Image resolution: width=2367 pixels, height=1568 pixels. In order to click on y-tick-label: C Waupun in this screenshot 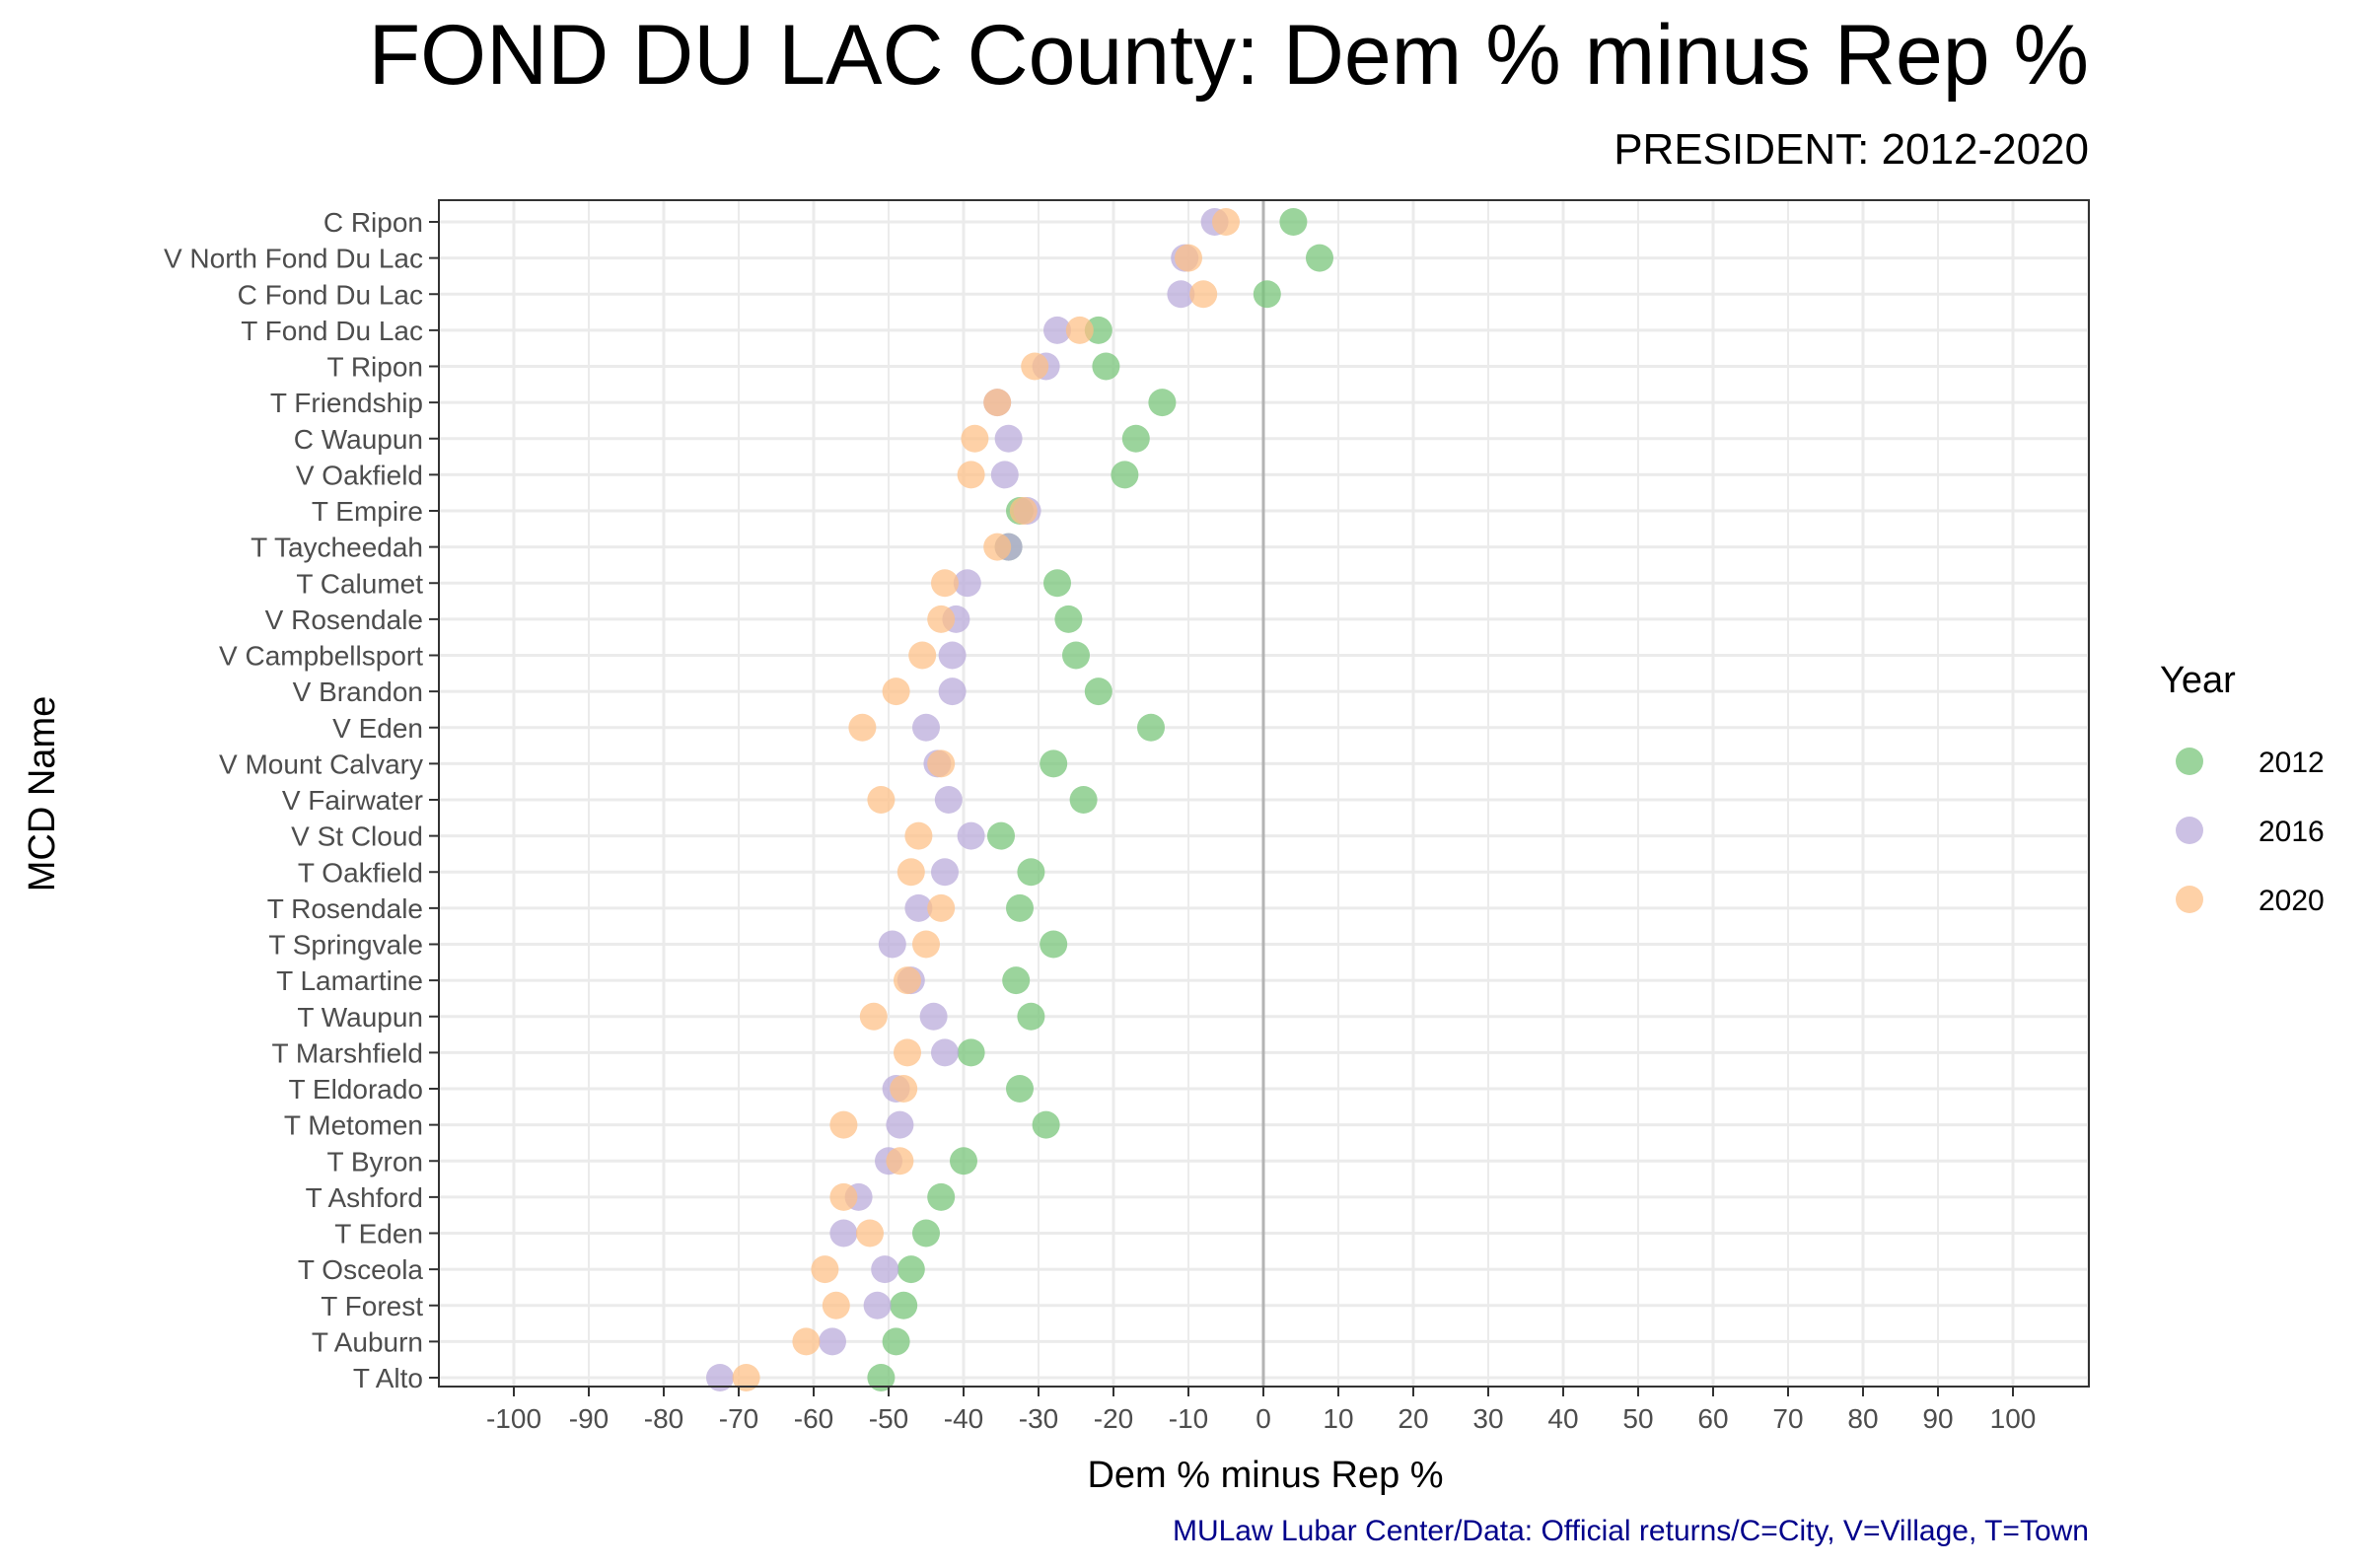, I will do `click(358, 439)`.